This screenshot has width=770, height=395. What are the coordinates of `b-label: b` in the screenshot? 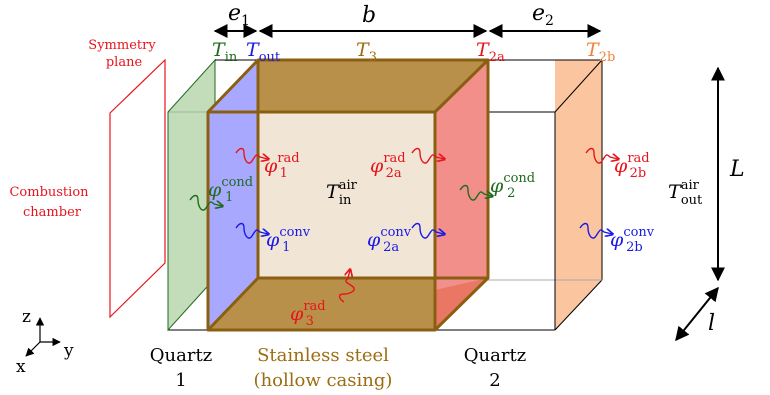 It's located at (369, 15).